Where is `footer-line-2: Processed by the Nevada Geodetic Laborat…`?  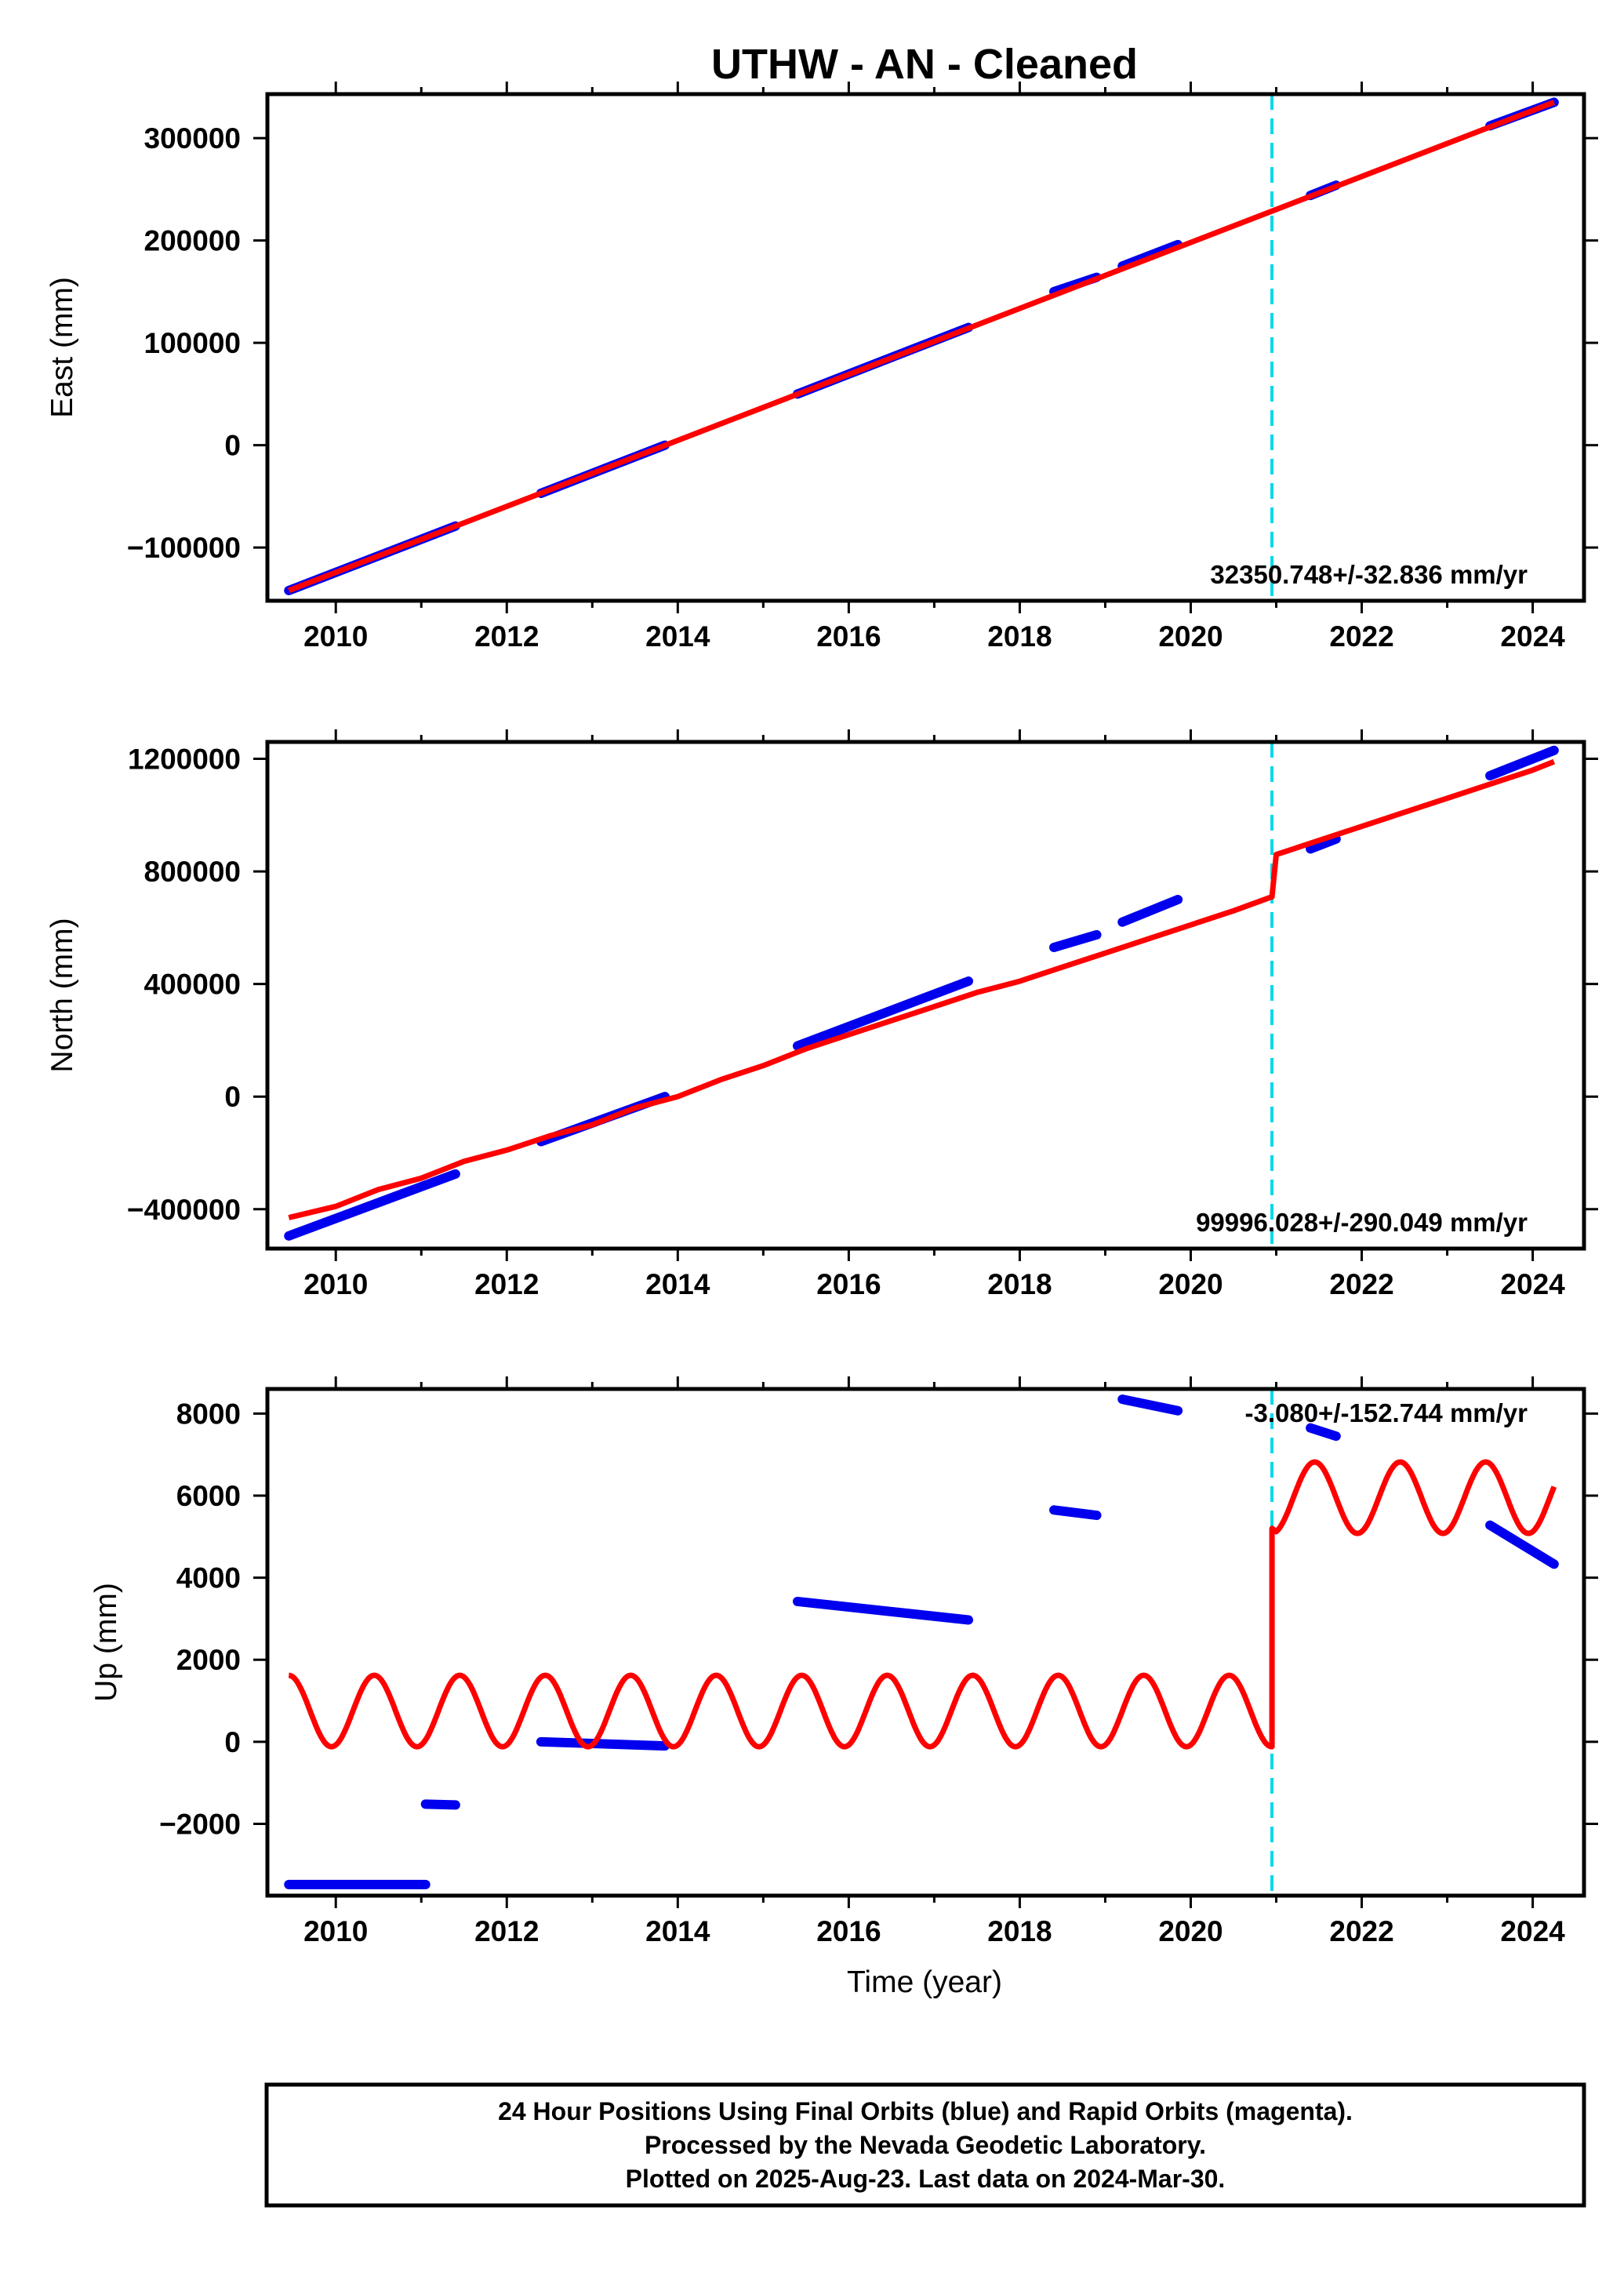 footer-line-2: Processed by the Nevada Geodetic Laborat… is located at coordinates (926, 2145).